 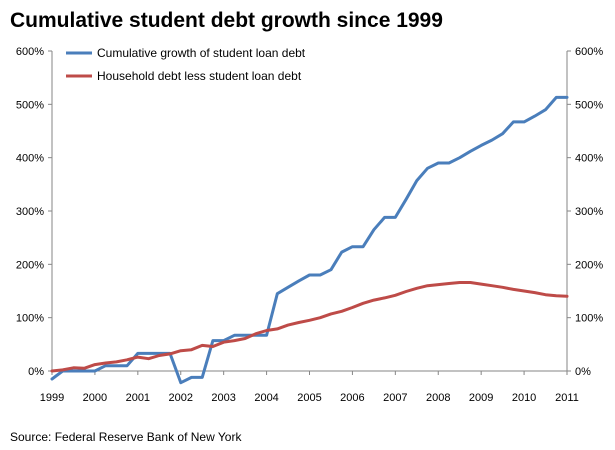 What do you see at coordinates (30, 212) in the screenshot?
I see `left-y-tick-label: 300%` at bounding box center [30, 212].